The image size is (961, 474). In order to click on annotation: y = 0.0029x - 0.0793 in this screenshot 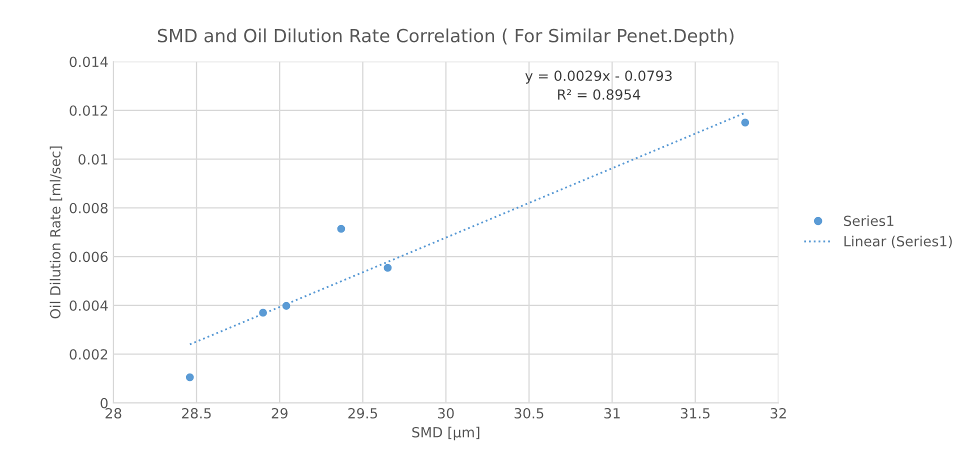, I will do `click(598, 77)`.